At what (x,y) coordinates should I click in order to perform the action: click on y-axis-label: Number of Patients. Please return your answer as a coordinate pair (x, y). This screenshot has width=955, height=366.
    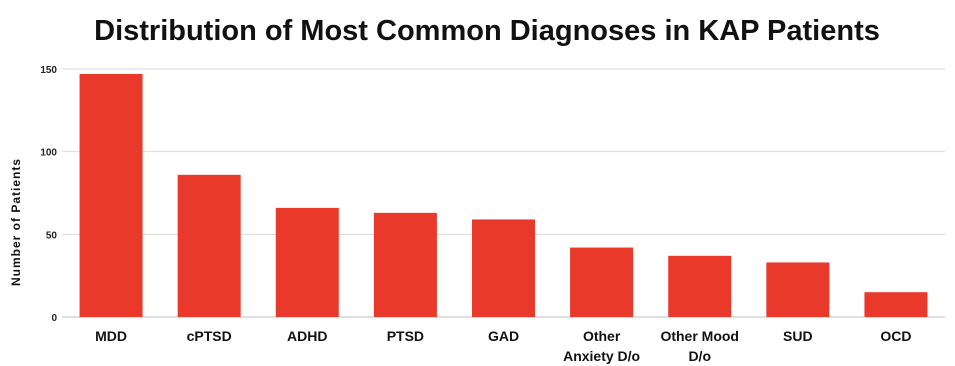
    Looking at the image, I should click on (16, 222).